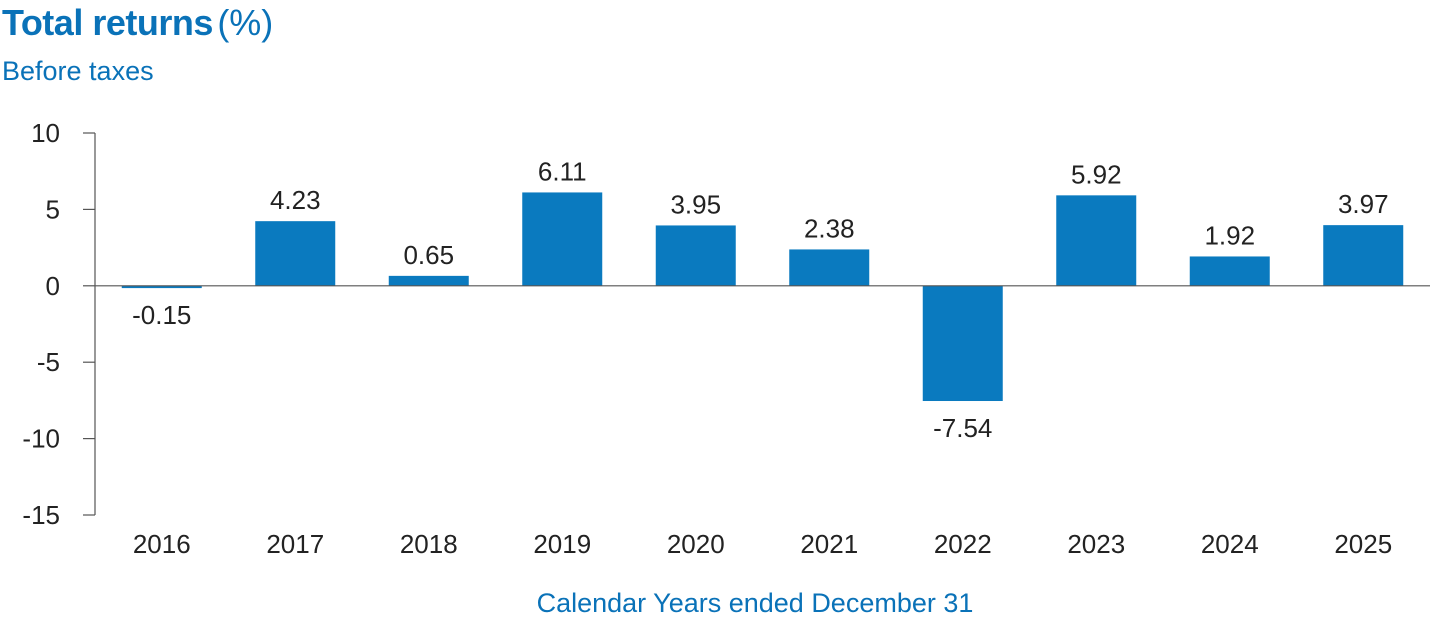 Image resolution: width=1430 pixels, height=627 pixels. I want to click on chart-subtitle: Before taxes, so click(78, 71).